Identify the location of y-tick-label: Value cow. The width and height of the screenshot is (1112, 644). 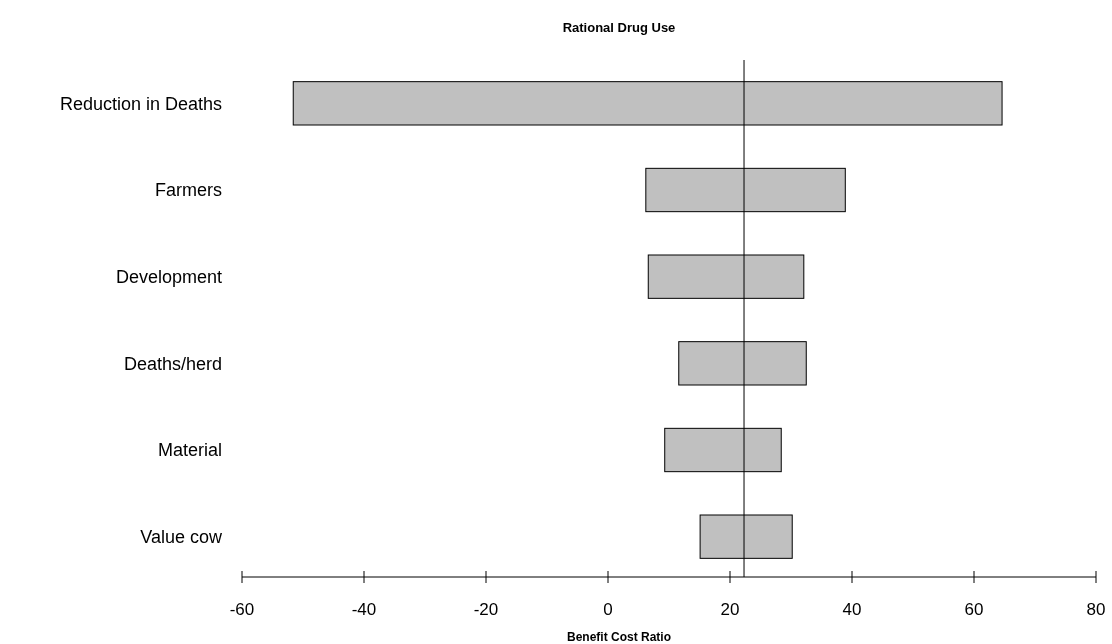
(181, 536).